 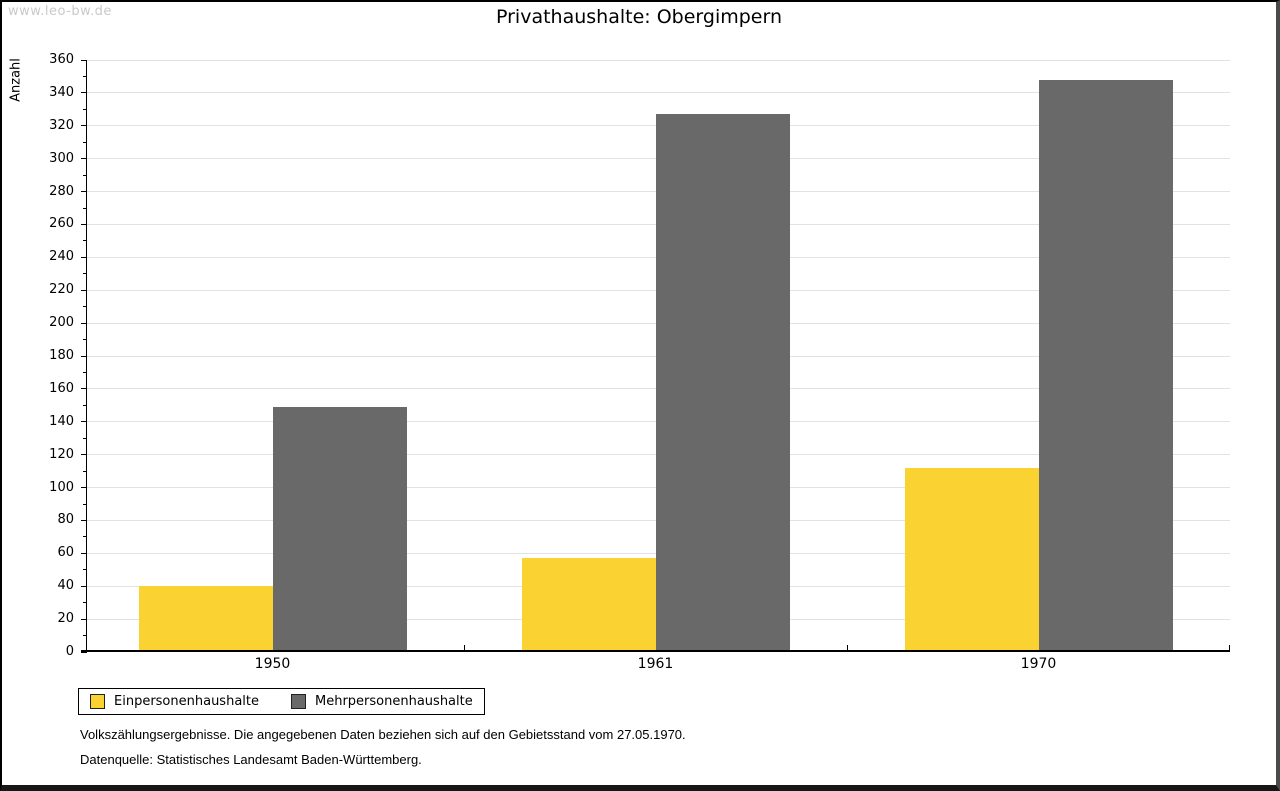 What do you see at coordinates (65, 619) in the screenshot?
I see `y-tick-label: 20` at bounding box center [65, 619].